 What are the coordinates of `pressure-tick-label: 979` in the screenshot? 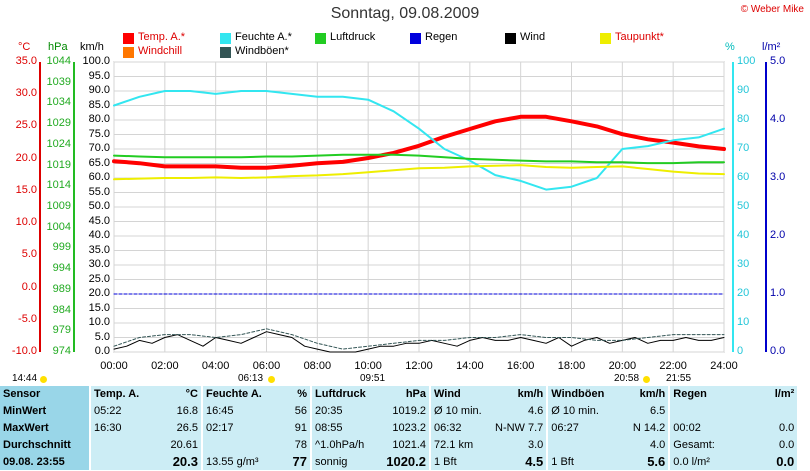 It's located at (61, 330).